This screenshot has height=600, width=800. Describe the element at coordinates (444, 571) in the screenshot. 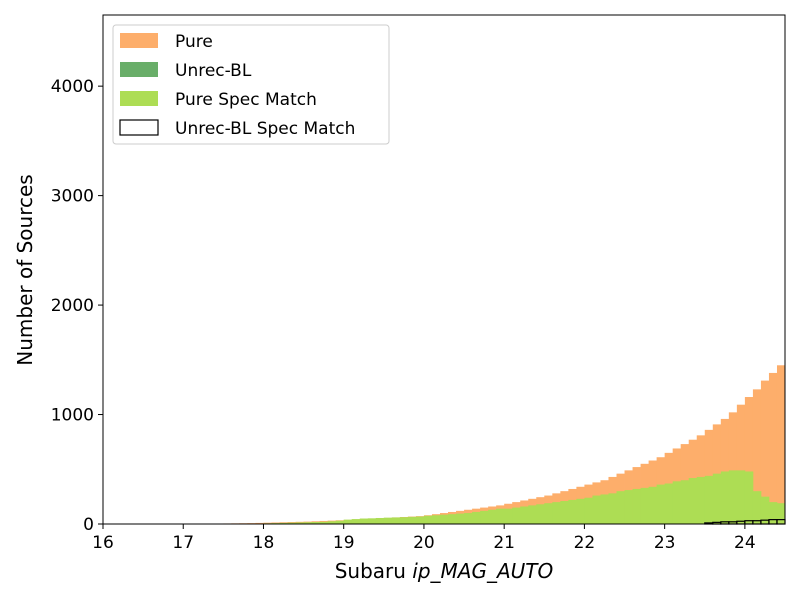

I see `x-axis-label: Subaru ip_MAG_AUTO` at that location.